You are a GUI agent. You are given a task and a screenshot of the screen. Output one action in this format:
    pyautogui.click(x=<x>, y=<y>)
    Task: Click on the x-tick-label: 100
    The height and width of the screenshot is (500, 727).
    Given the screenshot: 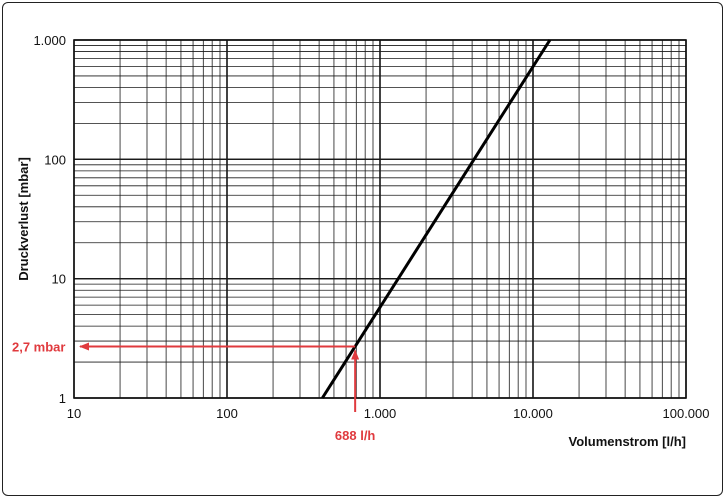 What is the action you would take?
    pyautogui.click(x=227, y=413)
    